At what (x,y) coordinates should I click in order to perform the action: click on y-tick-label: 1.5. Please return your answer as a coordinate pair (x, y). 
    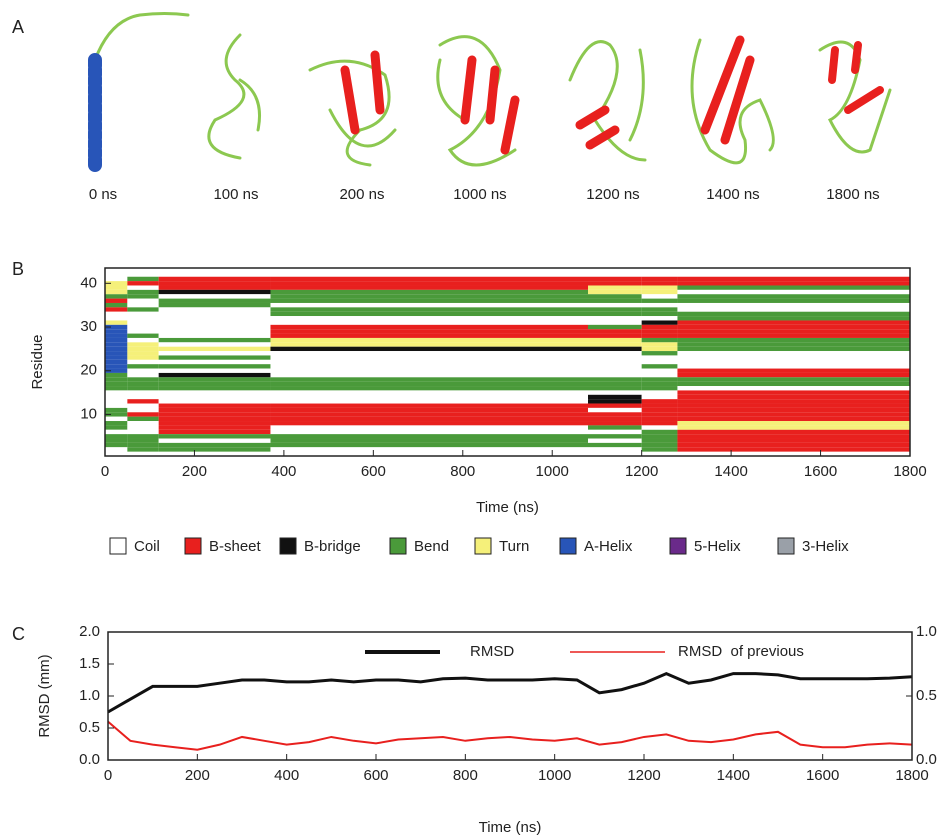
    Looking at the image, I should click on (89, 663).